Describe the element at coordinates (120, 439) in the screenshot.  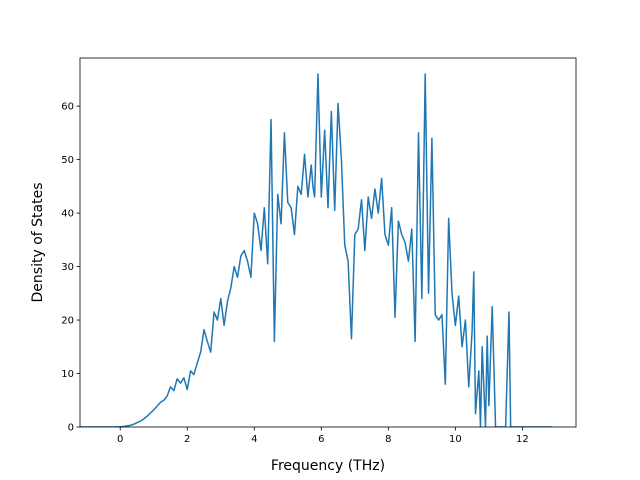
I see `x-tick-label: 0` at that location.